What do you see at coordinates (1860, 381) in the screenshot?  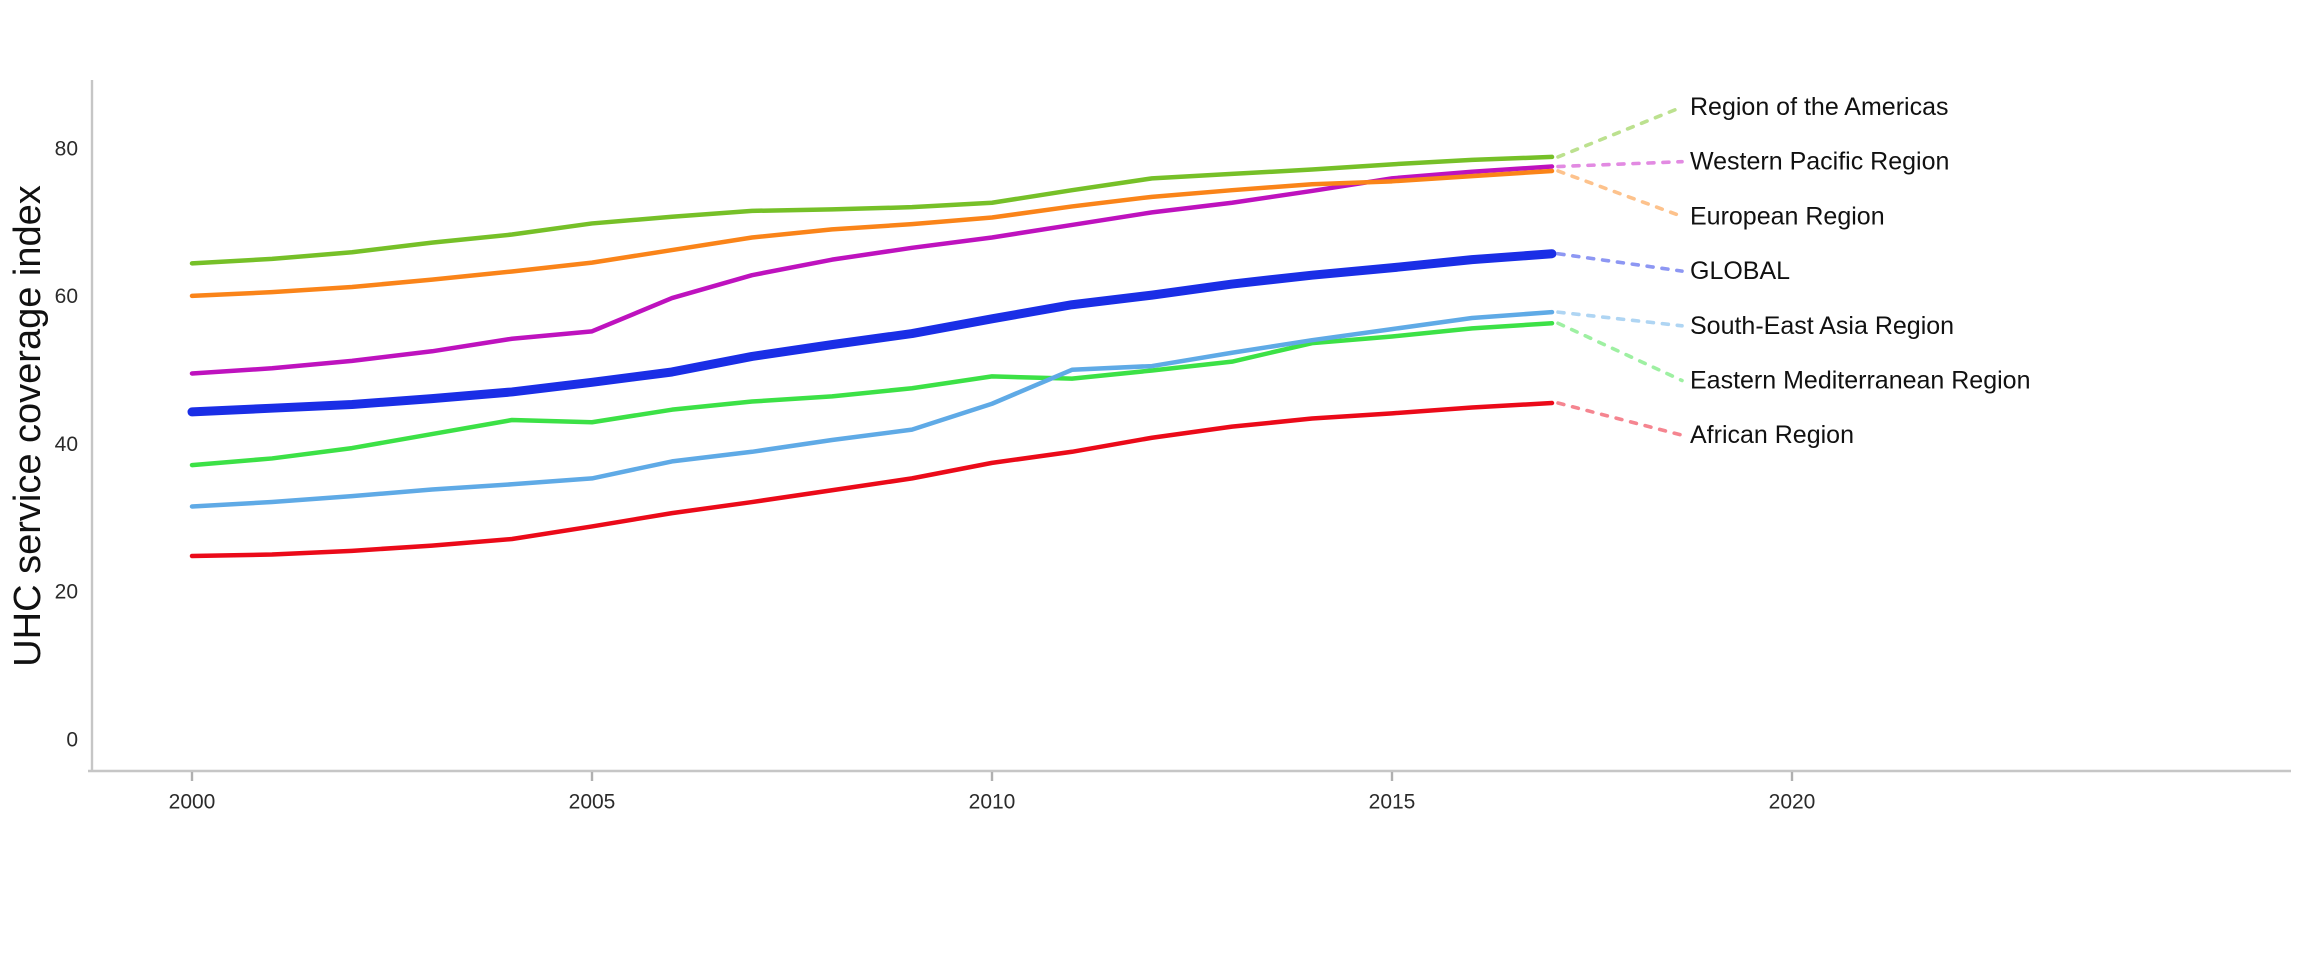 I see `legend-label: Eastern Mediterranean Region` at bounding box center [1860, 381].